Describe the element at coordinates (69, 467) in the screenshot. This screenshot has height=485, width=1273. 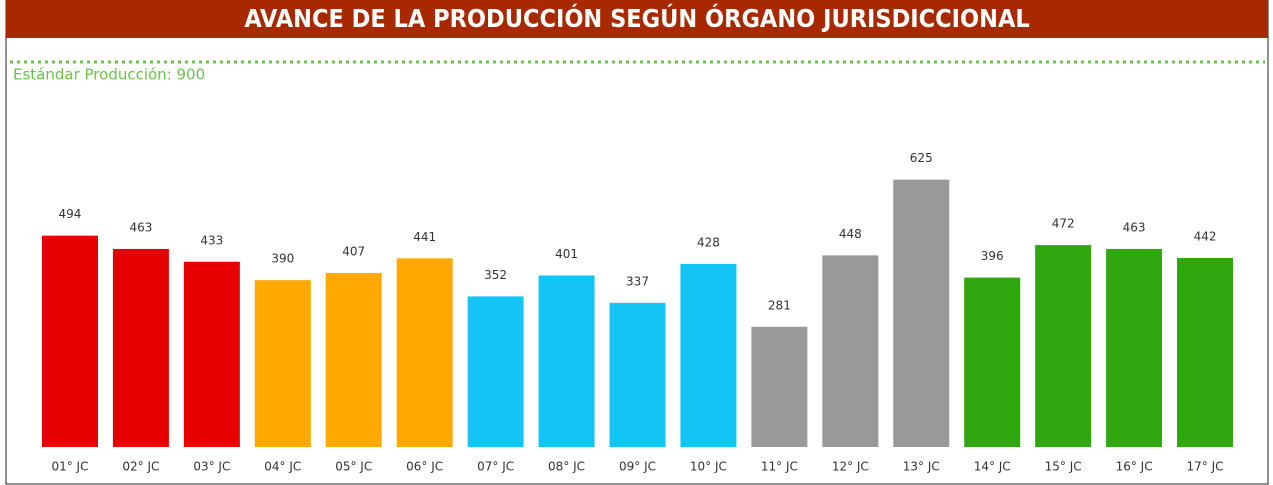
I see `x-tick-label: 01° JC` at that location.